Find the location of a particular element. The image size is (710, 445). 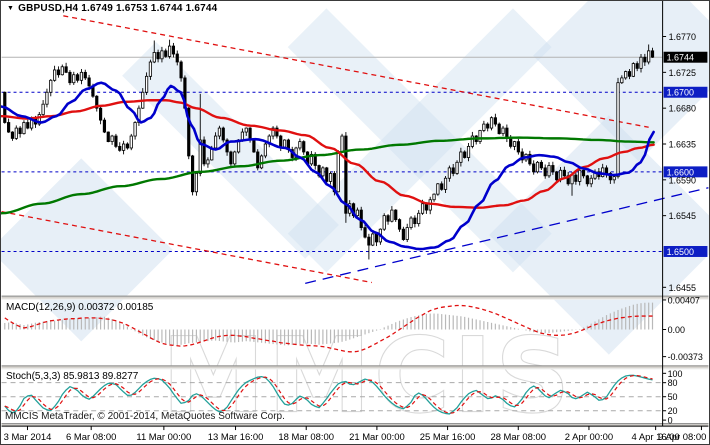

time-axis-label: 18 Mar 08:00 is located at coordinates (306, 437).